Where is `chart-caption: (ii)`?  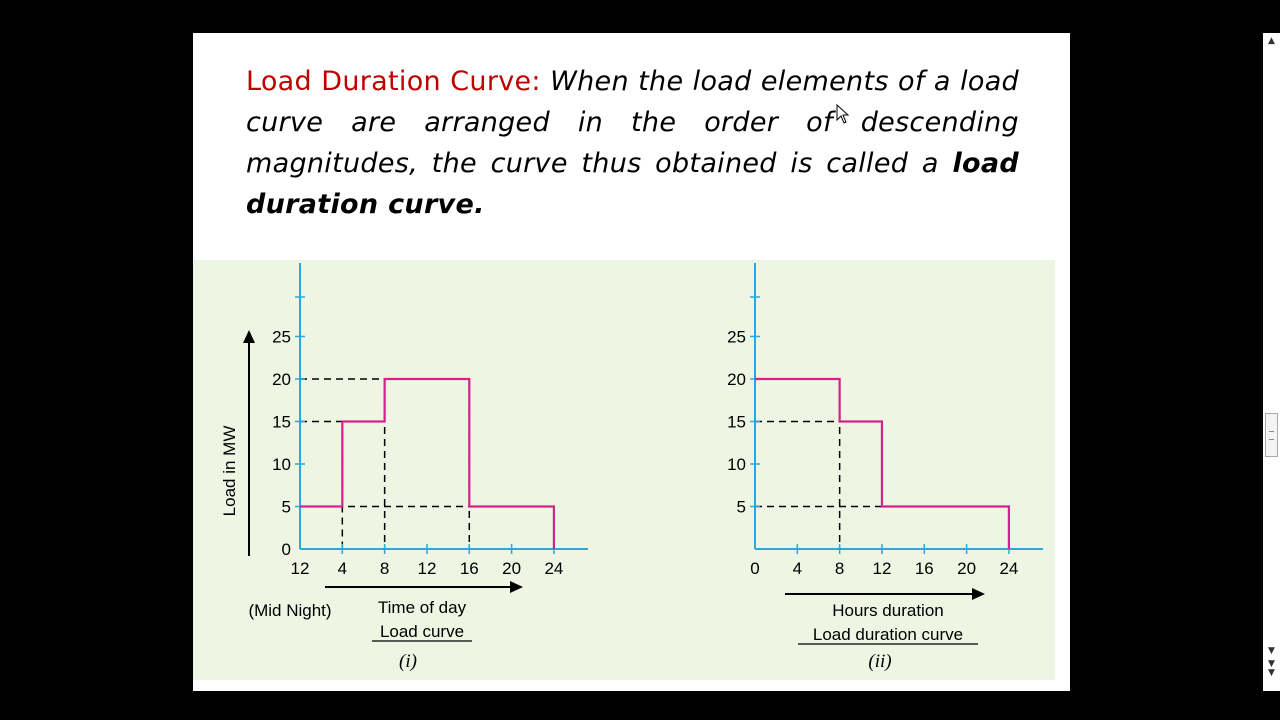
chart-caption: (ii) is located at coordinates (879, 661).